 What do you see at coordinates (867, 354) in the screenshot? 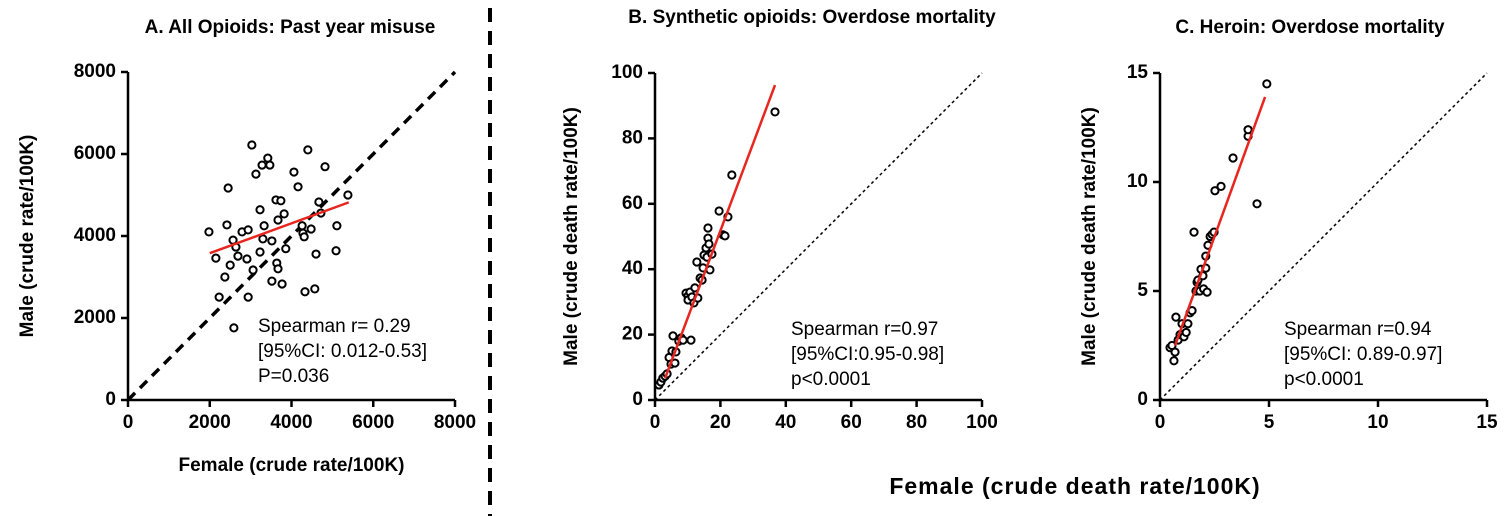
I see `stat-annotation: [95%CI:0.95-0.98]` at bounding box center [867, 354].